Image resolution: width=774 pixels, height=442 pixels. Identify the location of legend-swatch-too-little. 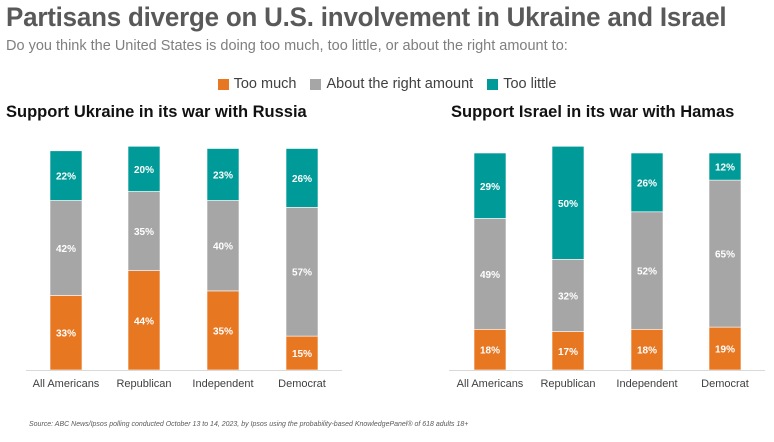
(493, 84).